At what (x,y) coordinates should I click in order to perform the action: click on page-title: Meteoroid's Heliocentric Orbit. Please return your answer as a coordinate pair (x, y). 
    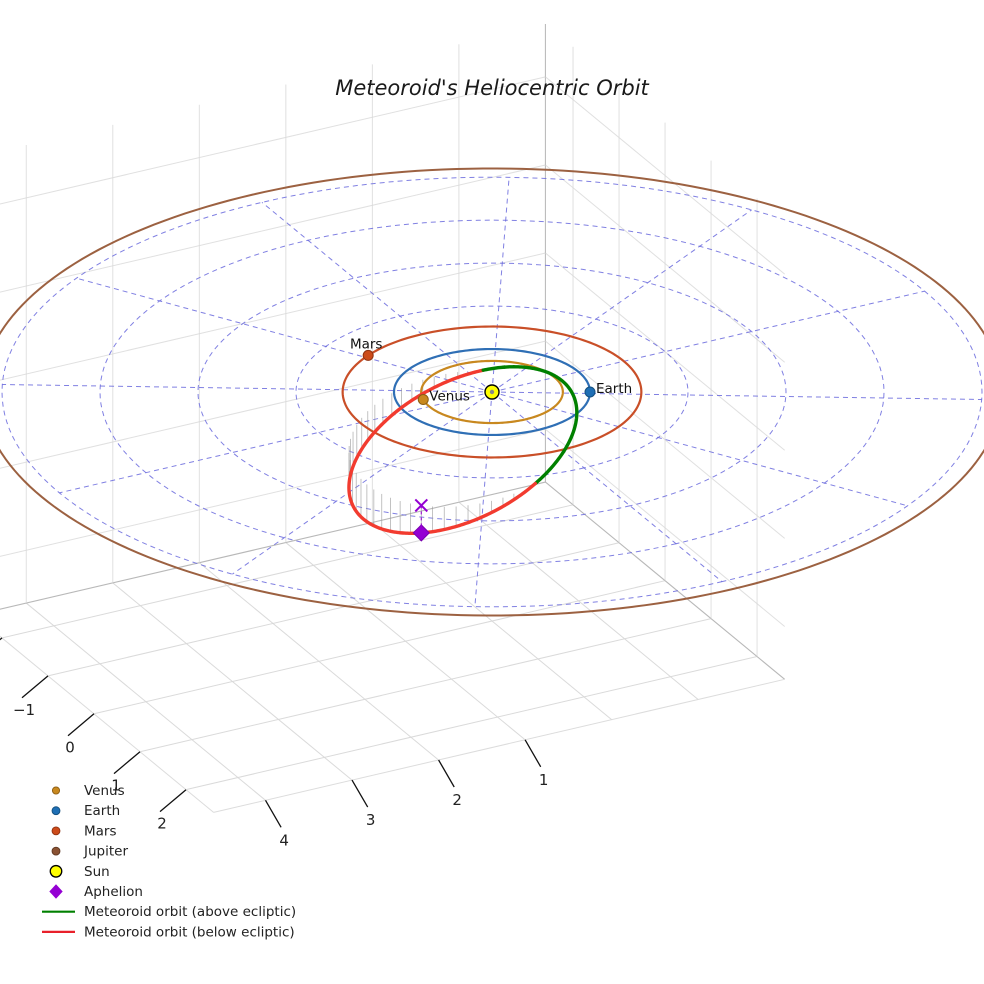
    Looking at the image, I should click on (492, 88).